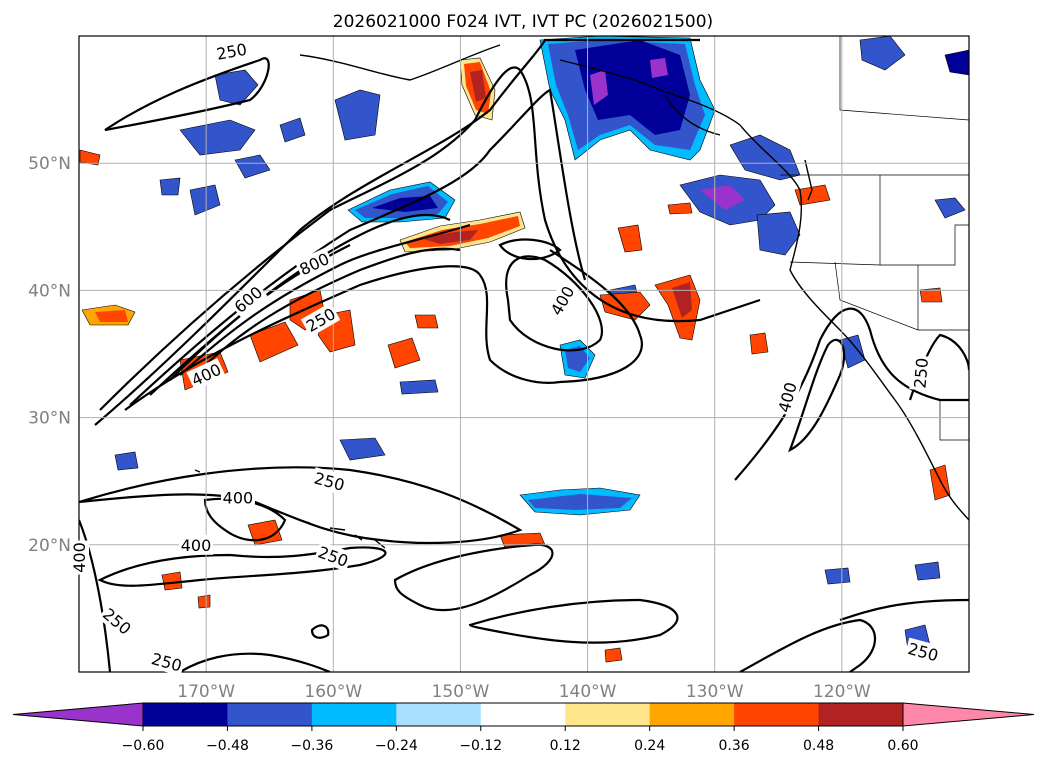 This screenshot has height=765, width=1047. I want to click on colorbar-tick-label: 0.60, so click(902, 746).